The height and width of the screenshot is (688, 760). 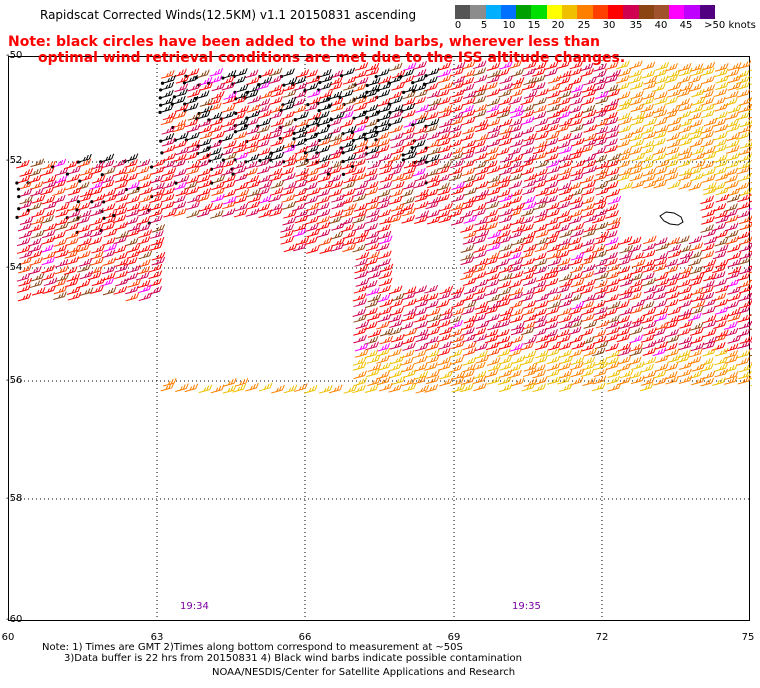 I want to click on colorbar-swatch, so click(x=677, y=12).